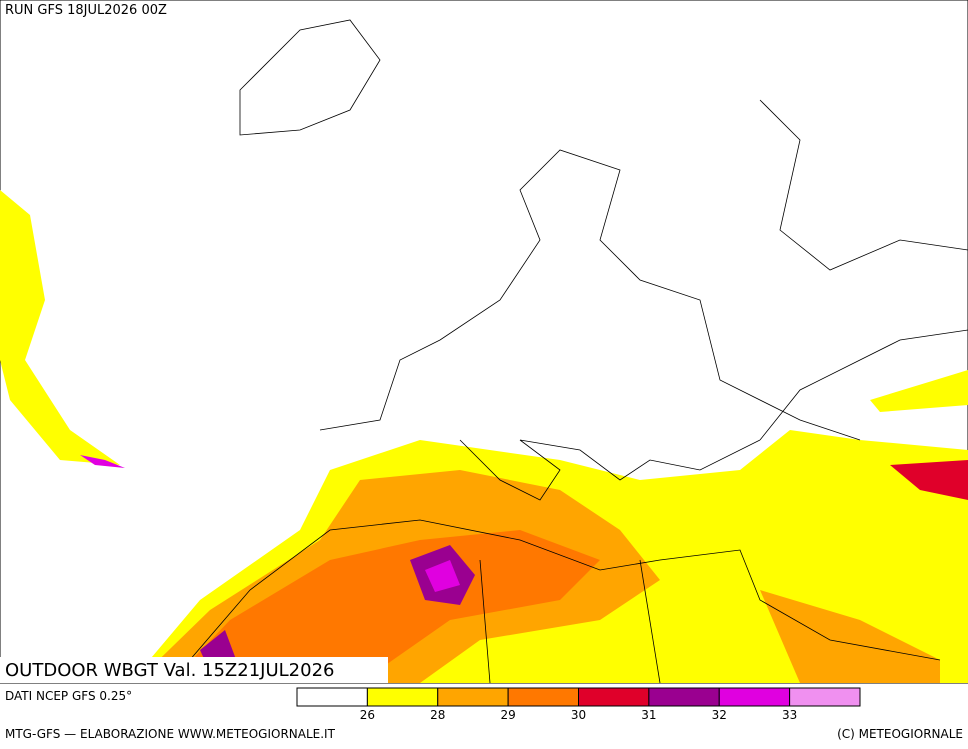 The height and width of the screenshot is (749, 968). I want to click on field-red, so click(929, 480).